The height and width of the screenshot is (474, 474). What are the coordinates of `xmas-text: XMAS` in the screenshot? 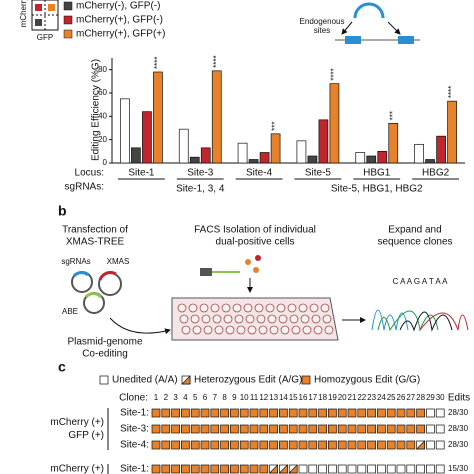 It's located at (118, 261).